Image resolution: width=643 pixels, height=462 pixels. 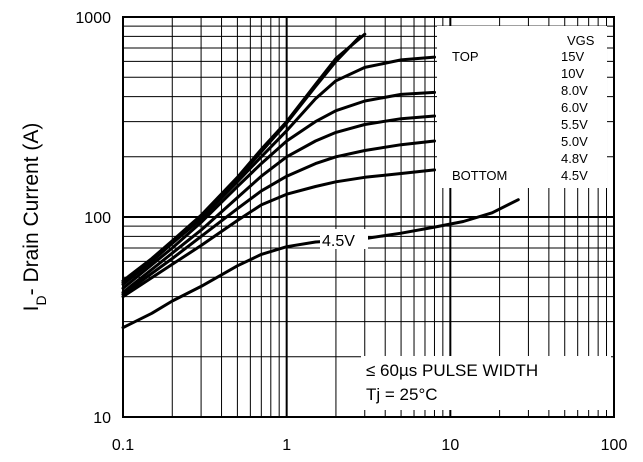 I want to click on legend-header: VGS, so click(x=581, y=40).